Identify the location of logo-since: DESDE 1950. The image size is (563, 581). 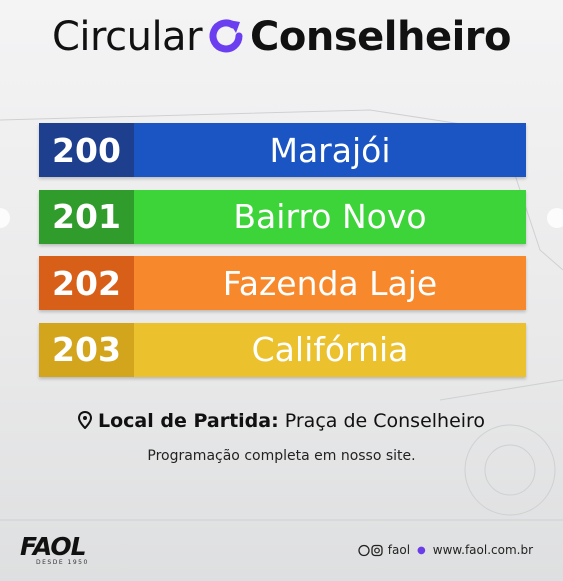
(62, 562).